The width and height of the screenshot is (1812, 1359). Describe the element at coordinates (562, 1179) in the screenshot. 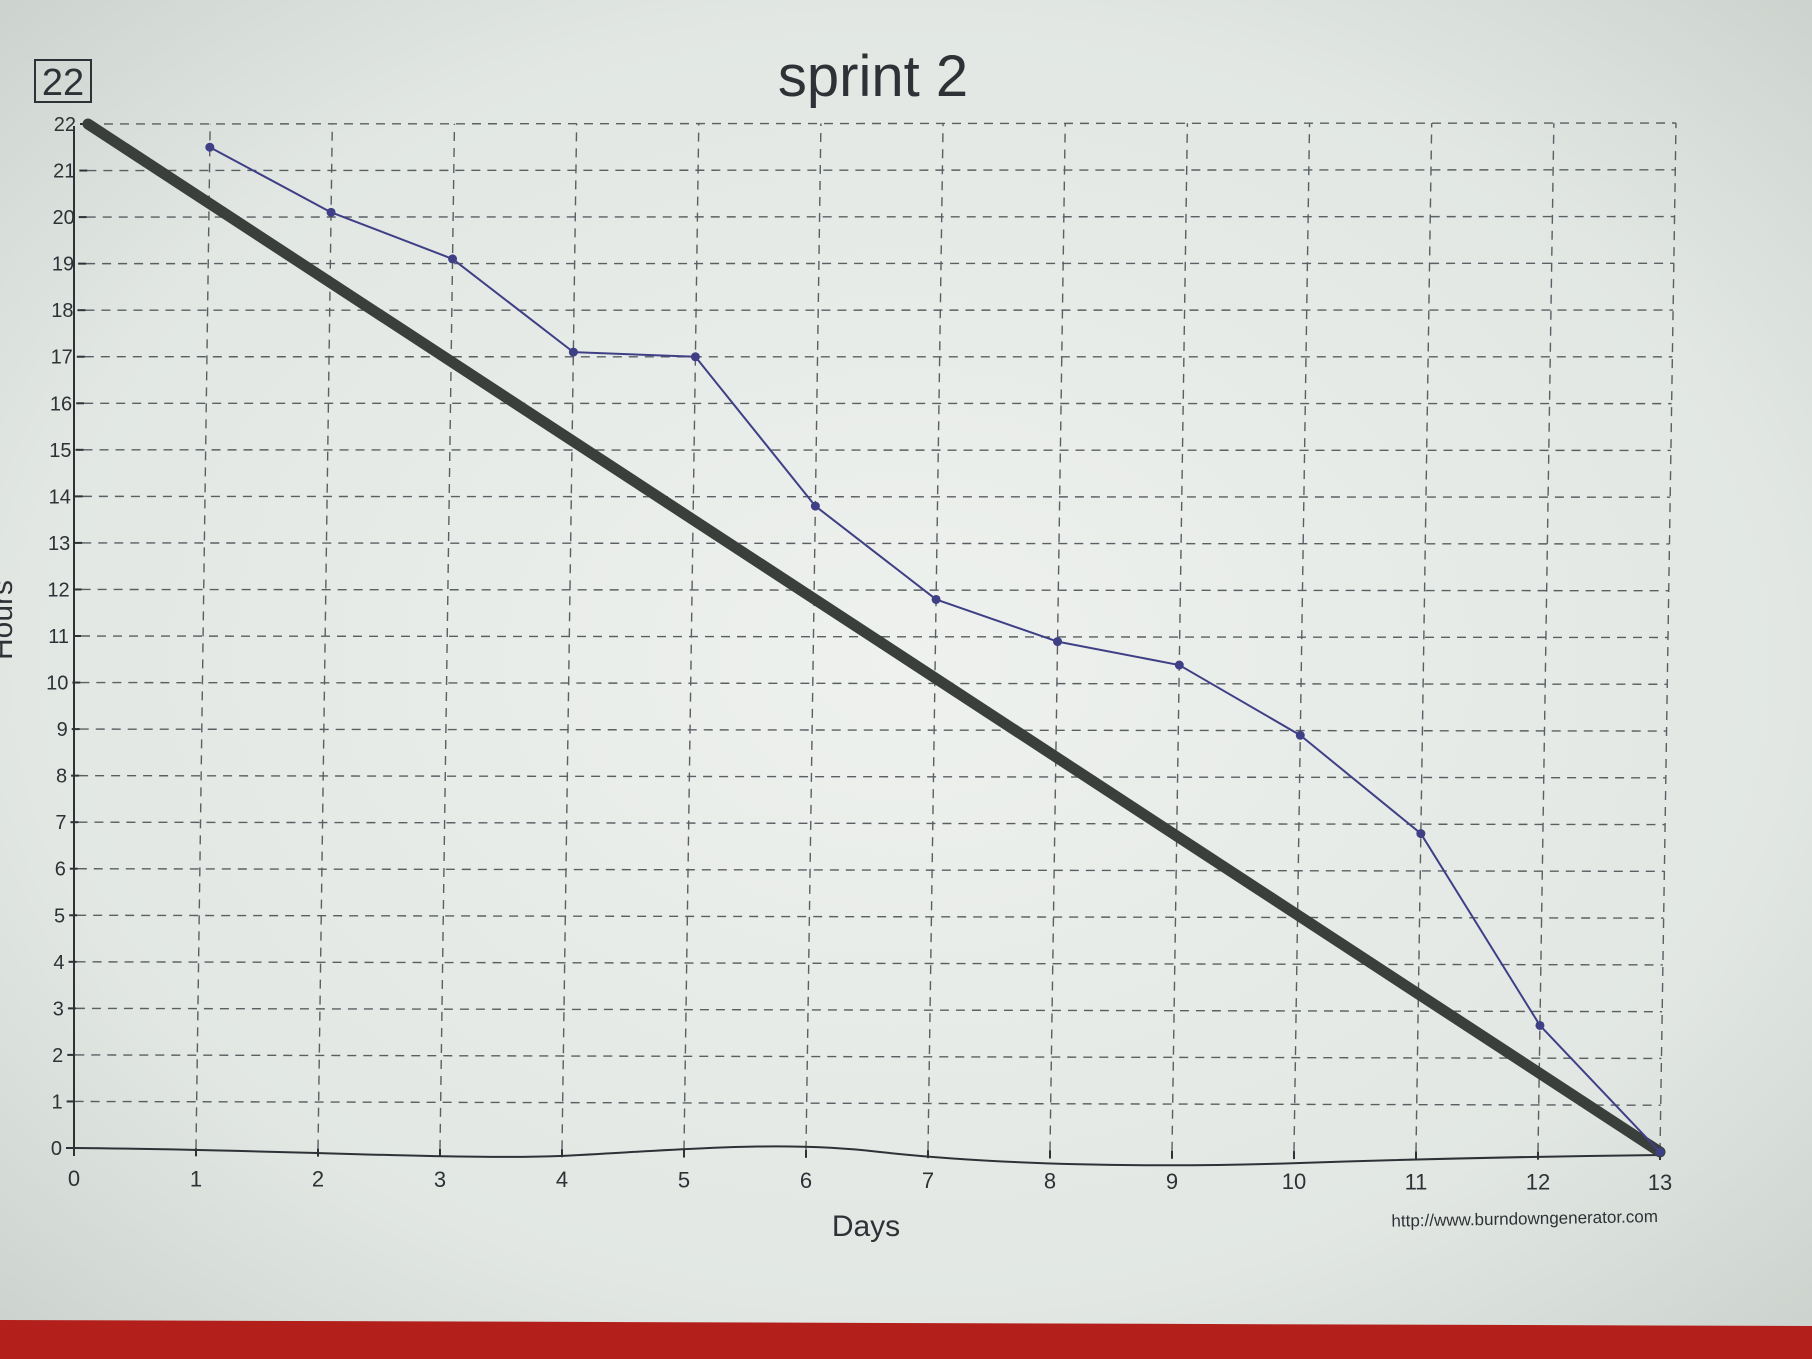

I see `x-tick-label: 4` at that location.